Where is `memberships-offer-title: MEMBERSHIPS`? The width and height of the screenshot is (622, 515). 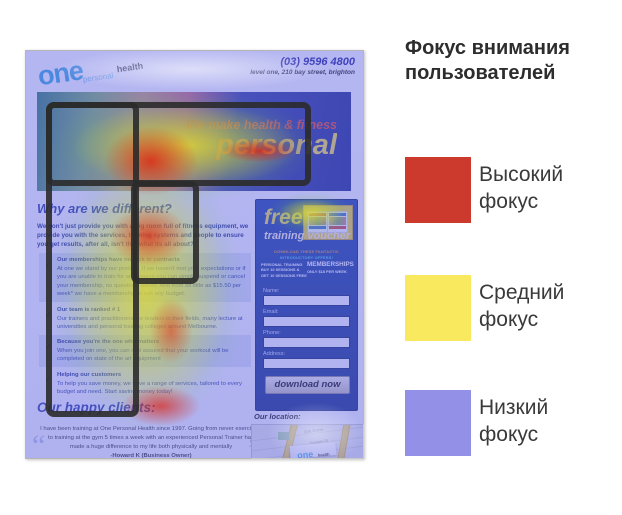
memberships-offer-title: MEMBERSHIPS is located at coordinates (330, 264).